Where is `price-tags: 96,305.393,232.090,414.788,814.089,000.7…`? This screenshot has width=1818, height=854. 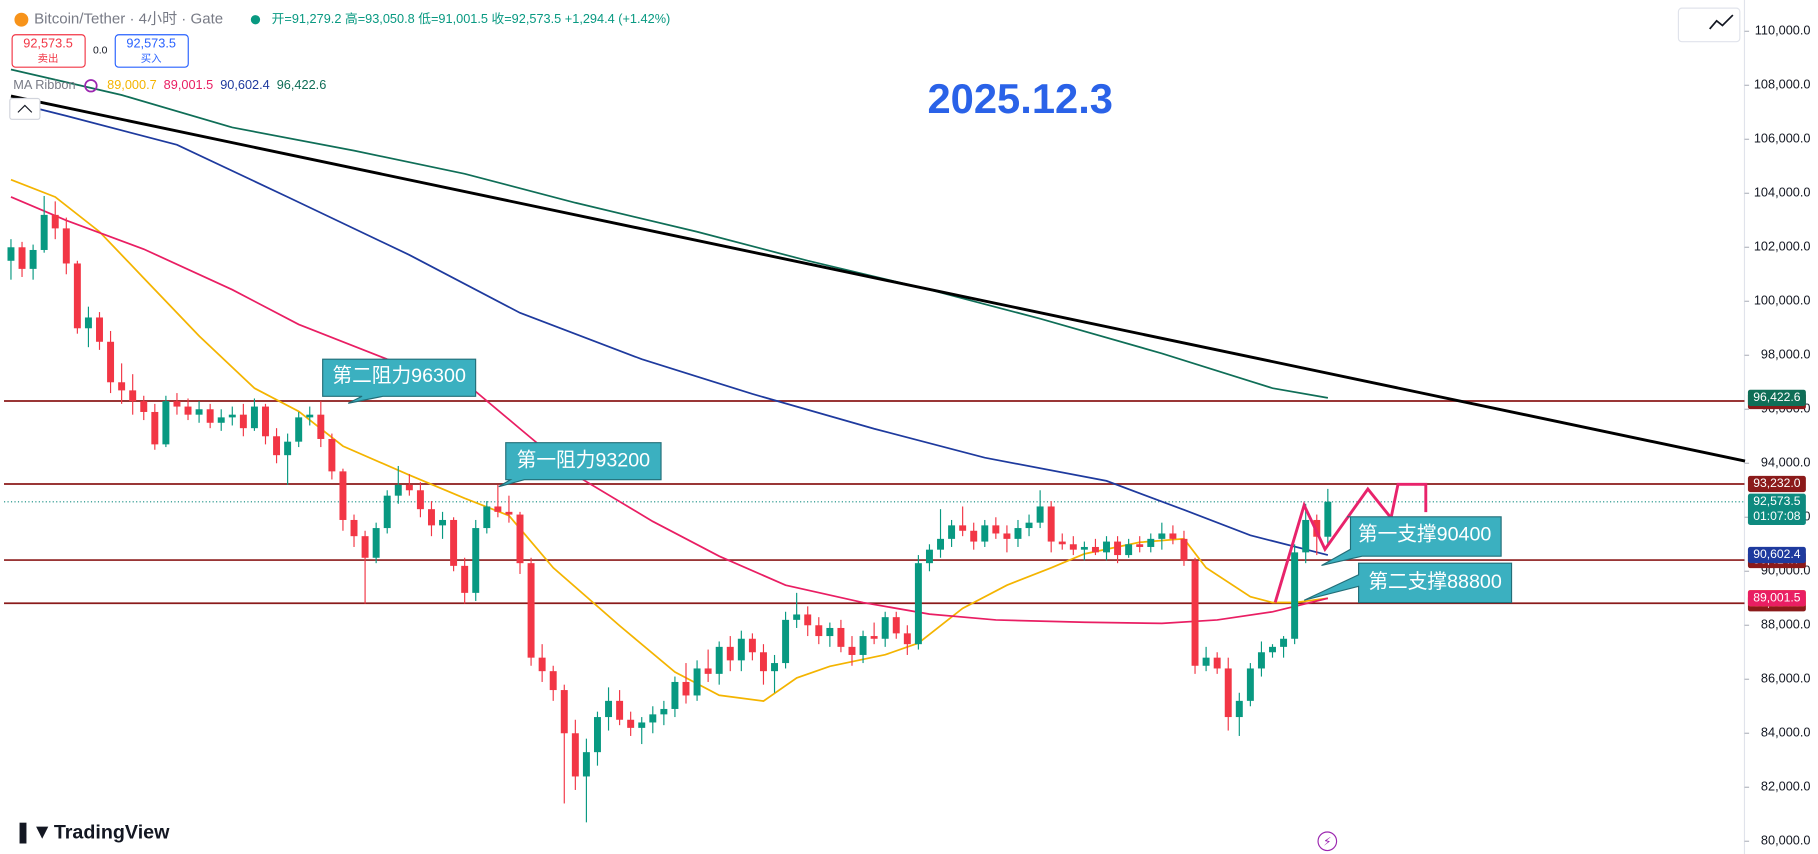
price-tags: 96,305.393,232.090,414.788,814.089,000.7… is located at coordinates (1776, 500).